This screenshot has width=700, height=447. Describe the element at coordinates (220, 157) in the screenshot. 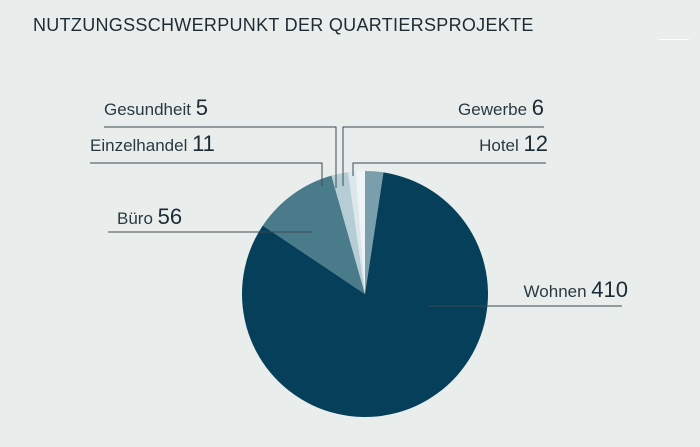

I see `leader-line-gesundheit` at that location.